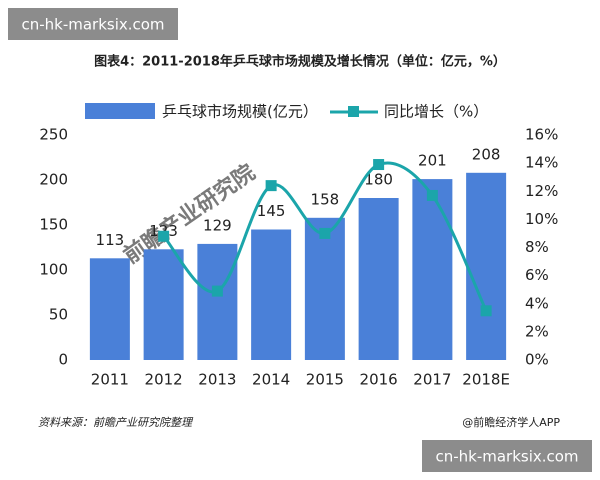  I want to click on y2-tick-label: 2%, so click(537, 331).